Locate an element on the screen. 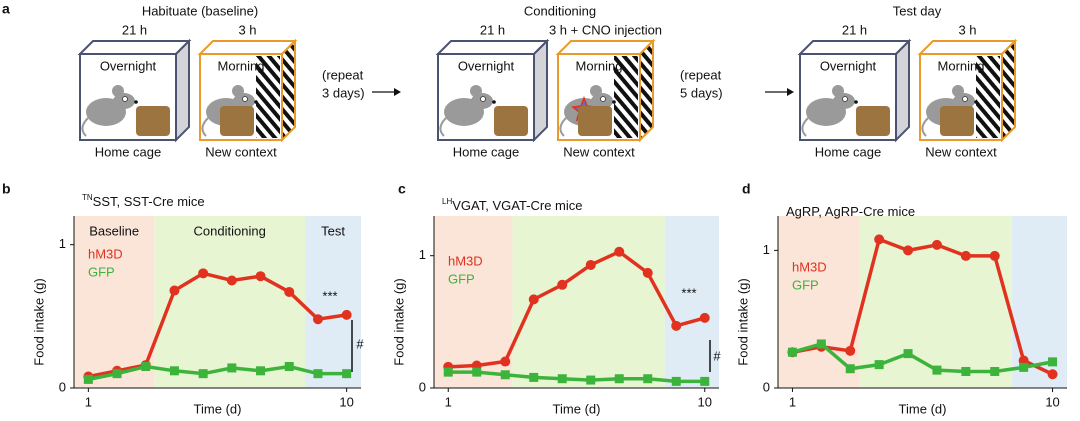 The width and height of the screenshot is (1080, 421). title-text: VGAT, VGAT-Cre mice is located at coordinates (517, 205).